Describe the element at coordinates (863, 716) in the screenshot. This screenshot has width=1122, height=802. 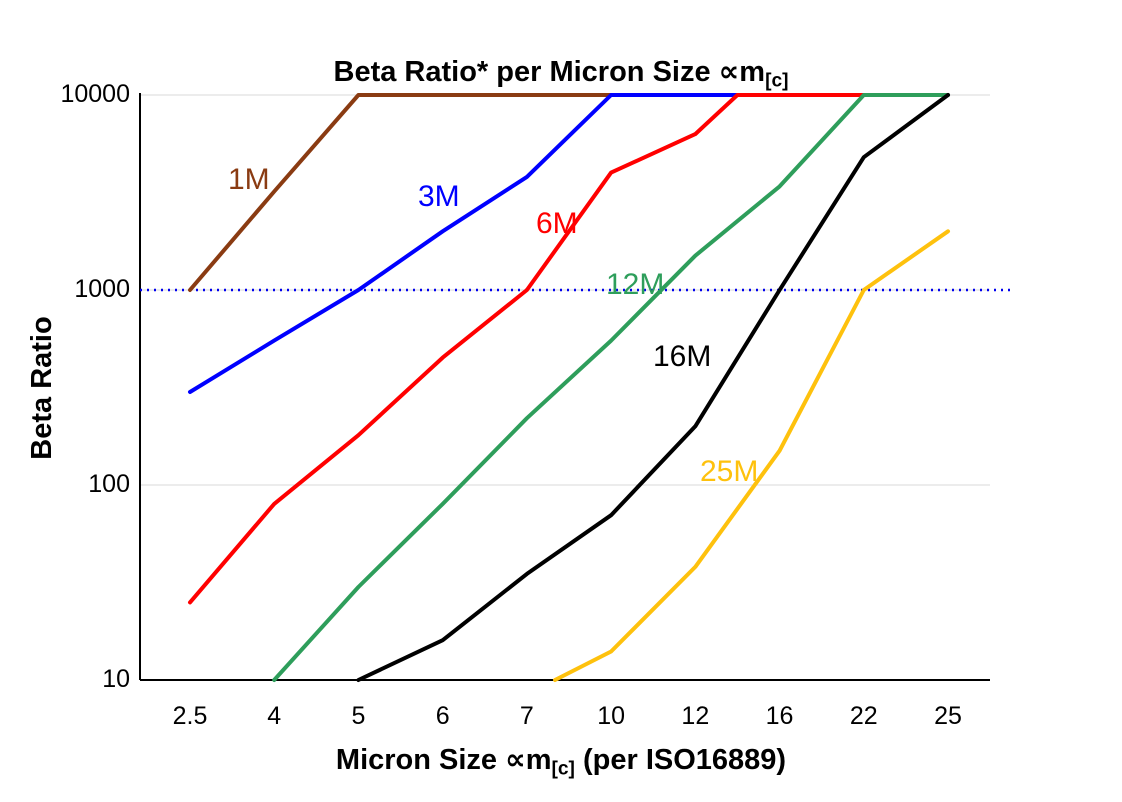
I see `x-tick-label-22: 22` at that location.